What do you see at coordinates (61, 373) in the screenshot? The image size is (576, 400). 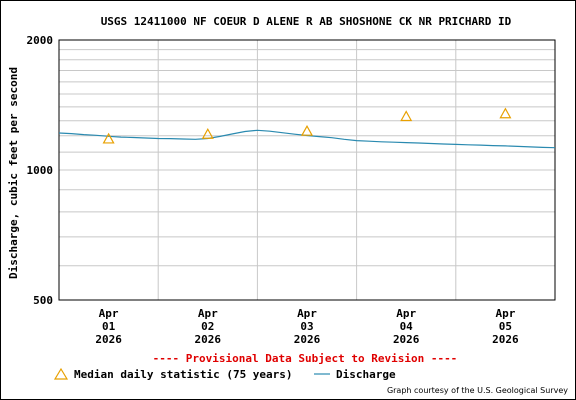 I see `legend-median-marker` at bounding box center [61, 373].